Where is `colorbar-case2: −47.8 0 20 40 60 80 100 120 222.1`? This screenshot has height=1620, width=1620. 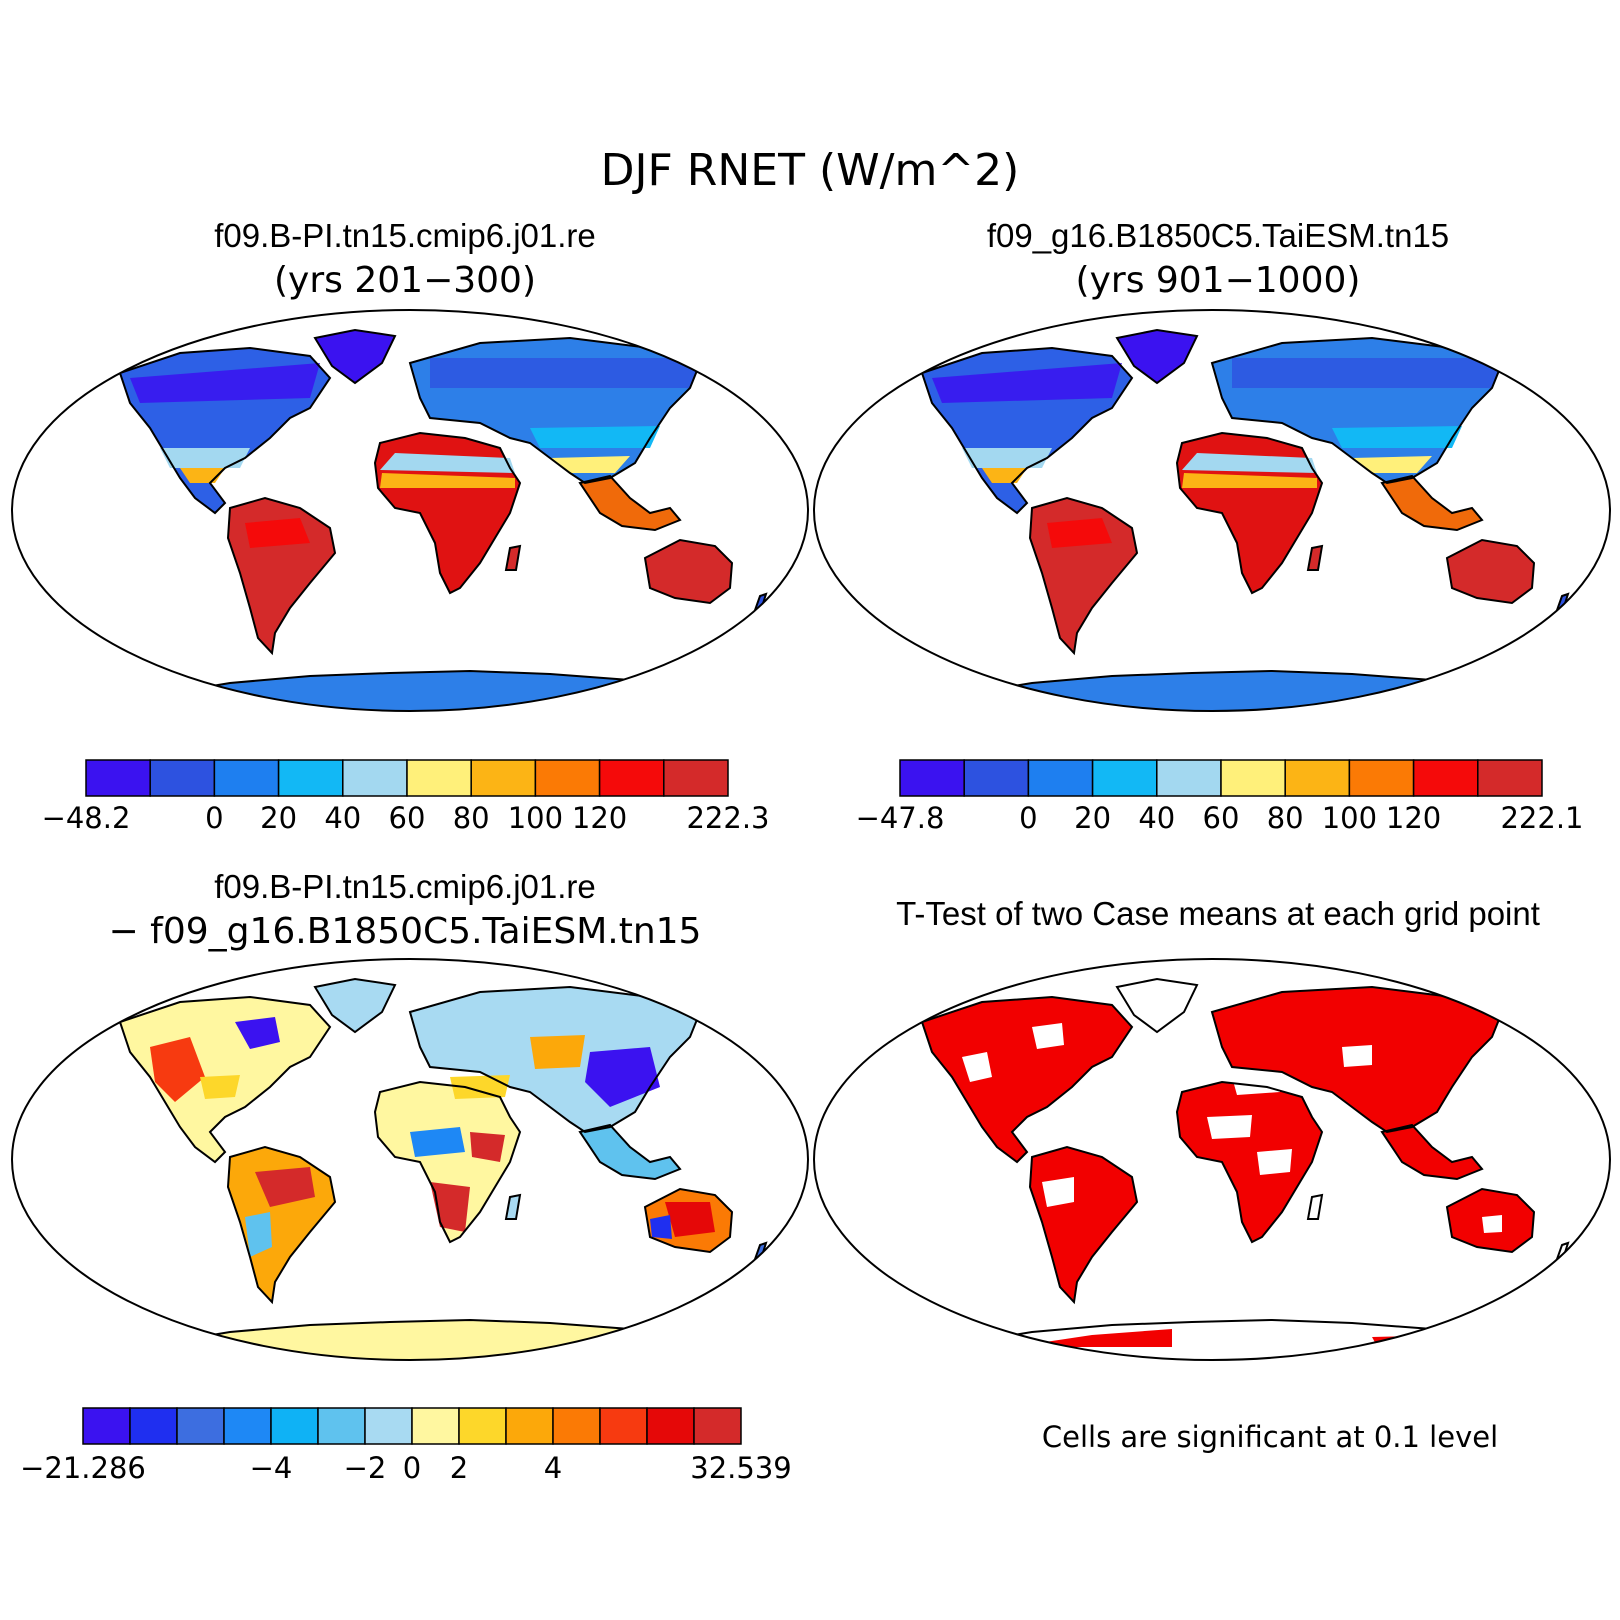
colorbar-case2: −47.8 0 20 40 60 80 100 120 222.1 is located at coordinates (1220, 797).